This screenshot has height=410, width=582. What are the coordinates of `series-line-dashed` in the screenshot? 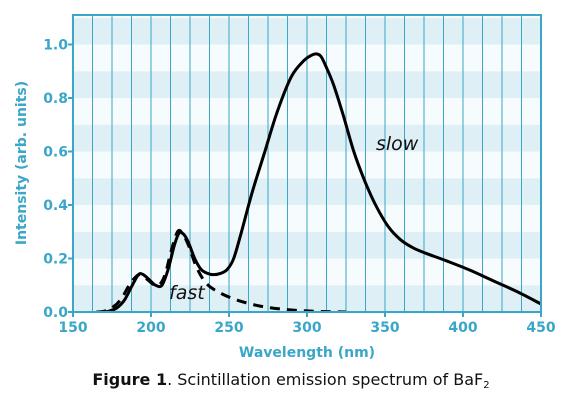 It's located at (221, 270).